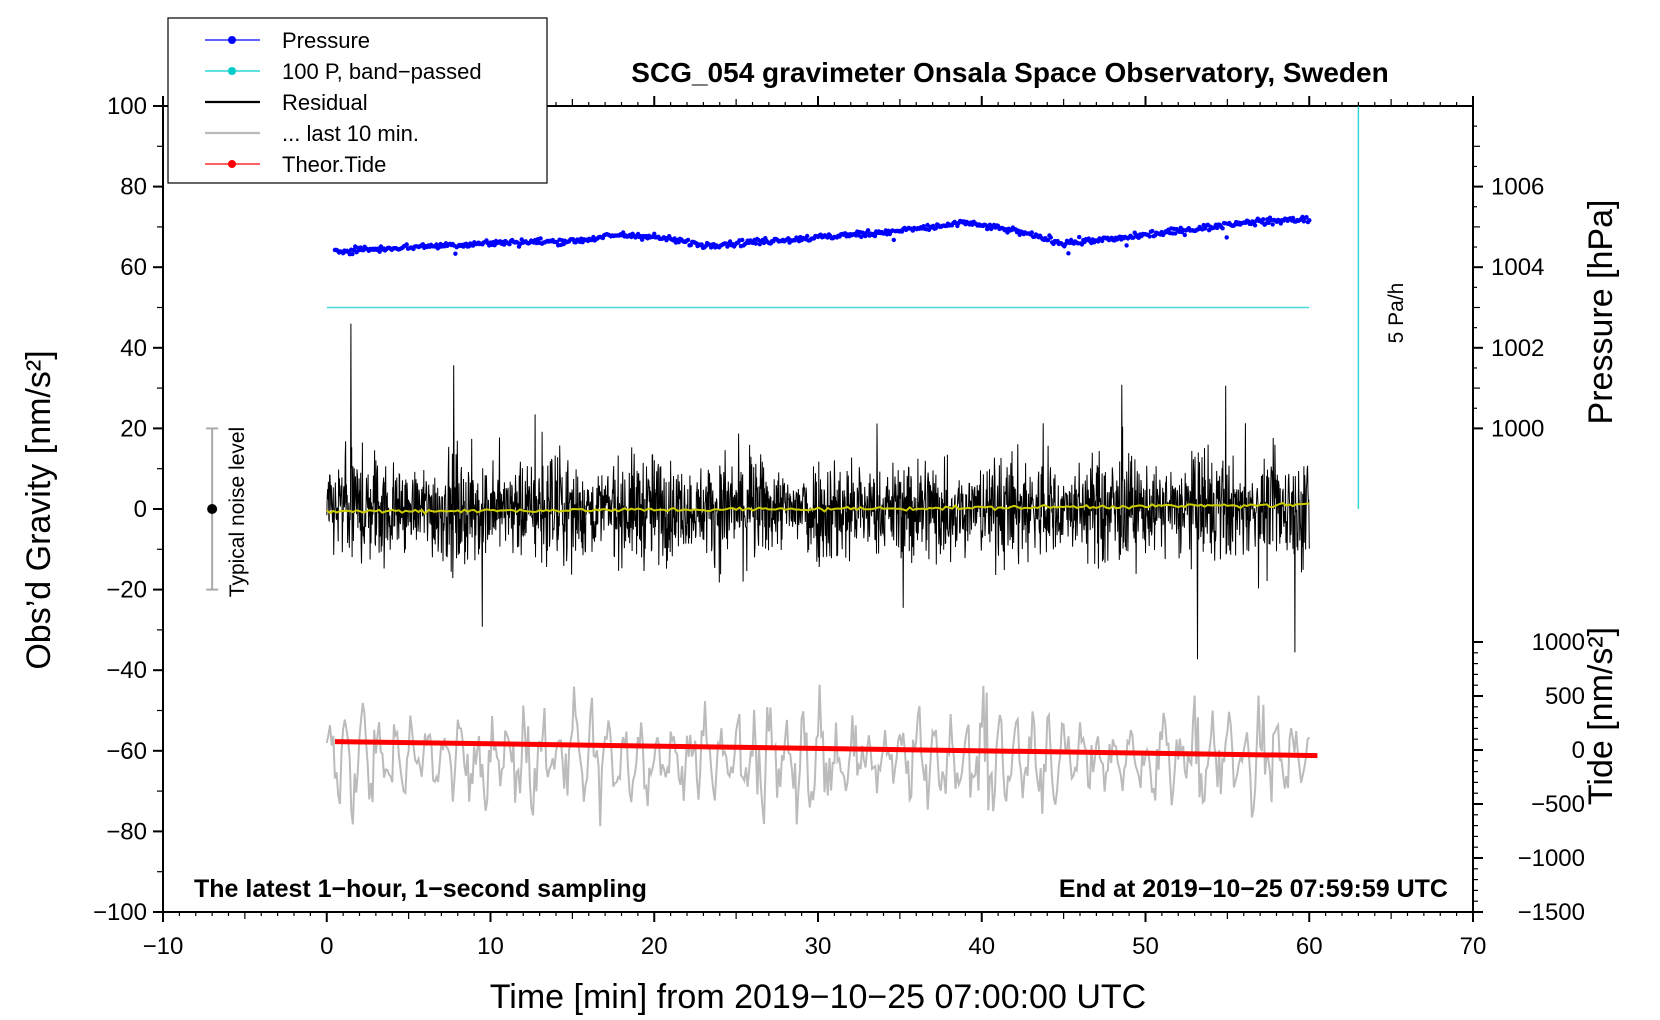 This screenshot has width=1660, height=1020. Describe the element at coordinates (237, 512) in the screenshot. I see `noise-level-label: Typical noise level` at that location.